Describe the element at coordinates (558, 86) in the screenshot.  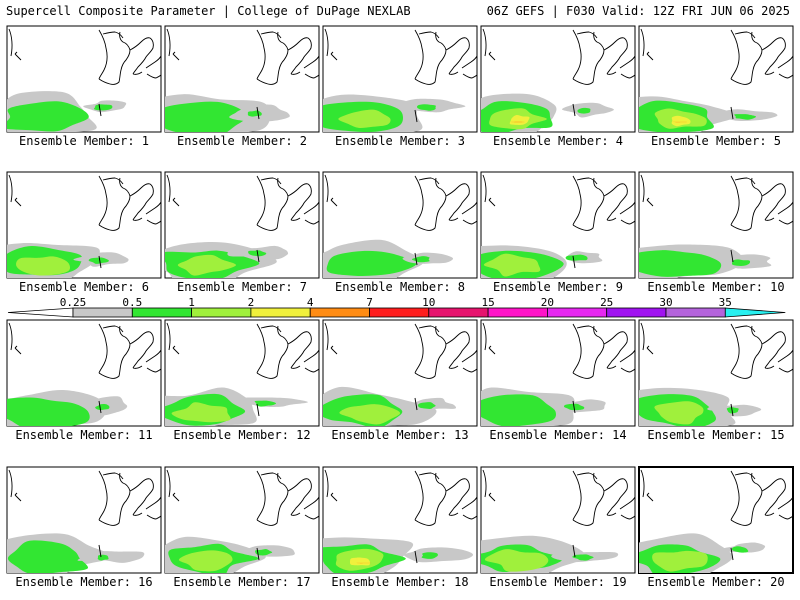
I see `ensemble-panel-4: Ensemble Member: 4` at that location.